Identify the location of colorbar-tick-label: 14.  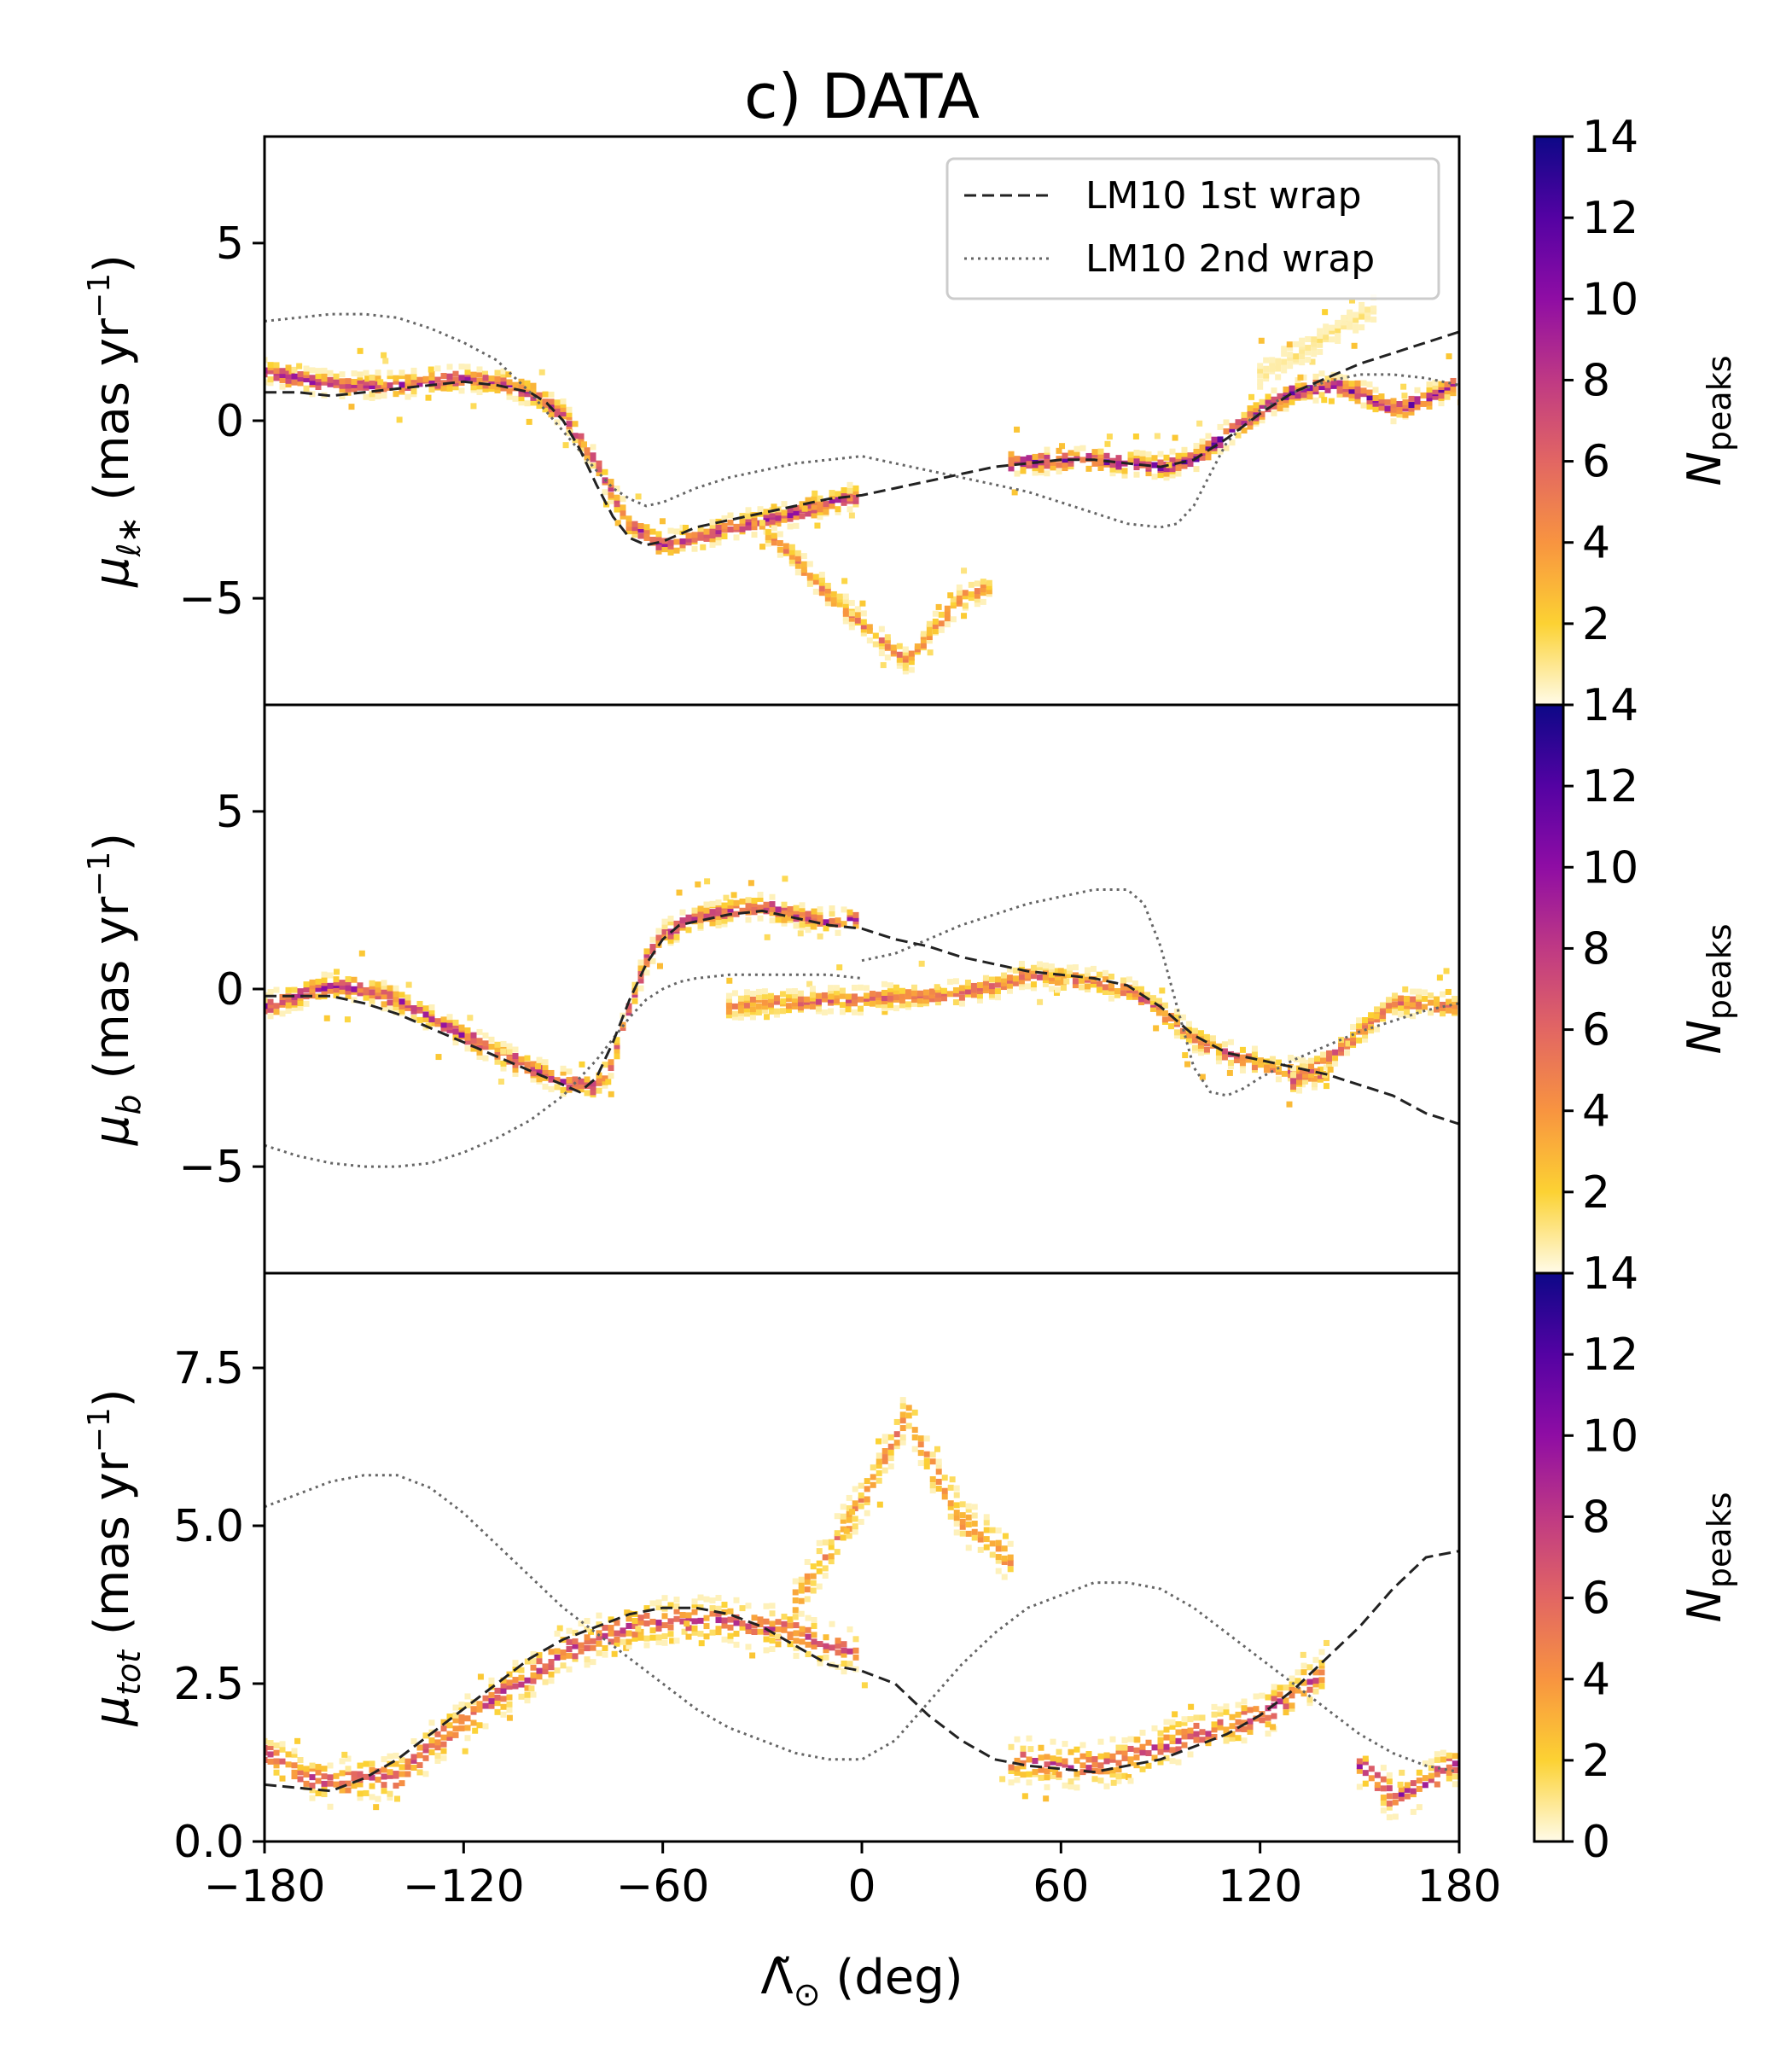
(1610, 1274).